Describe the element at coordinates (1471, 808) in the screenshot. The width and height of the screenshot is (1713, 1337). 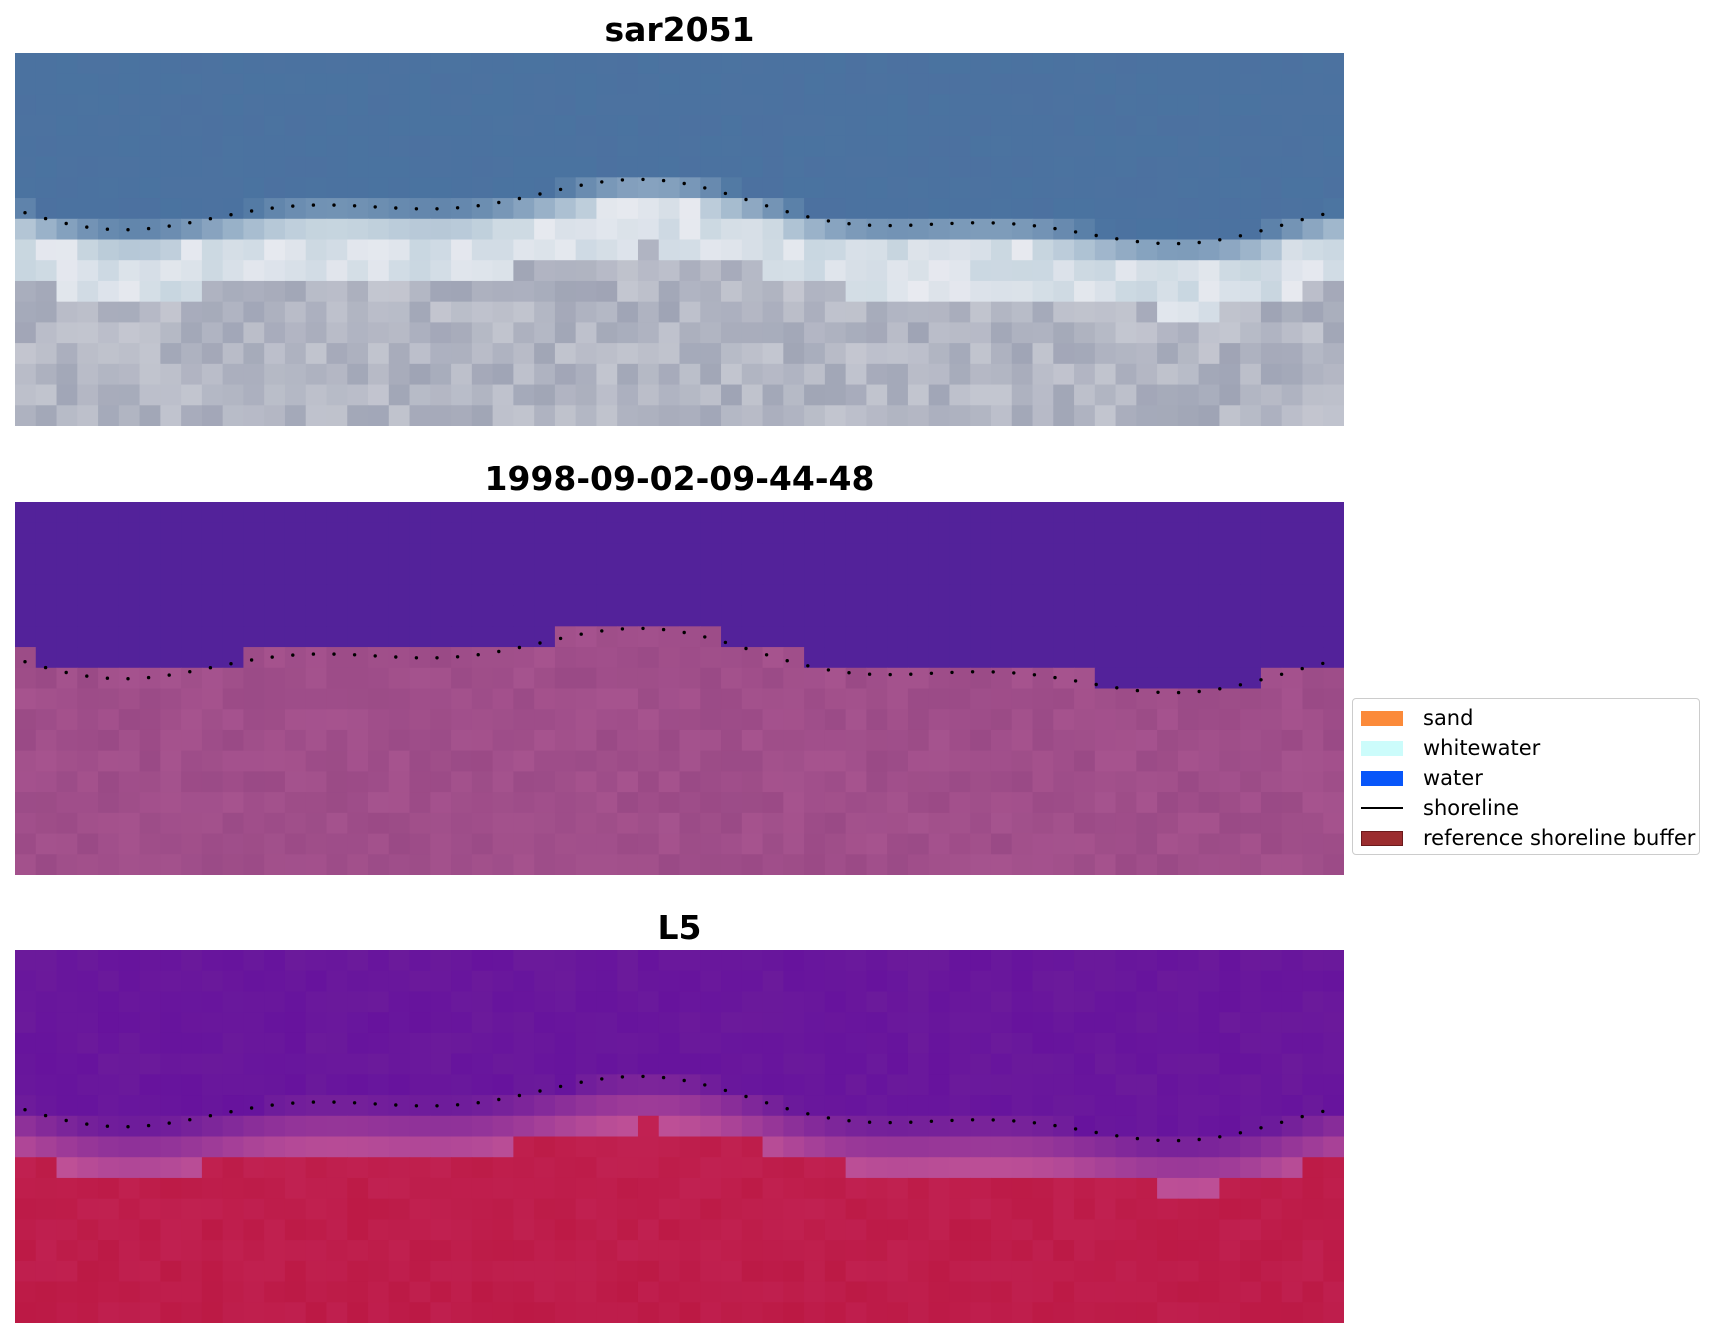
I see `legend-label-shoreline: shoreline` at that location.